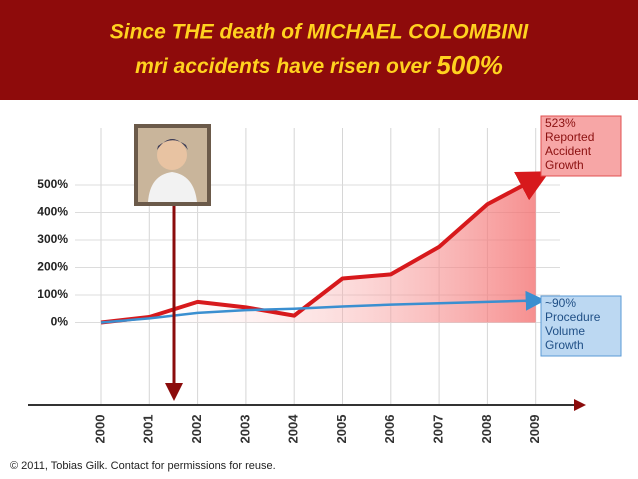 The image size is (638, 479). I want to click on annotation-text: ~90%, so click(560, 303).